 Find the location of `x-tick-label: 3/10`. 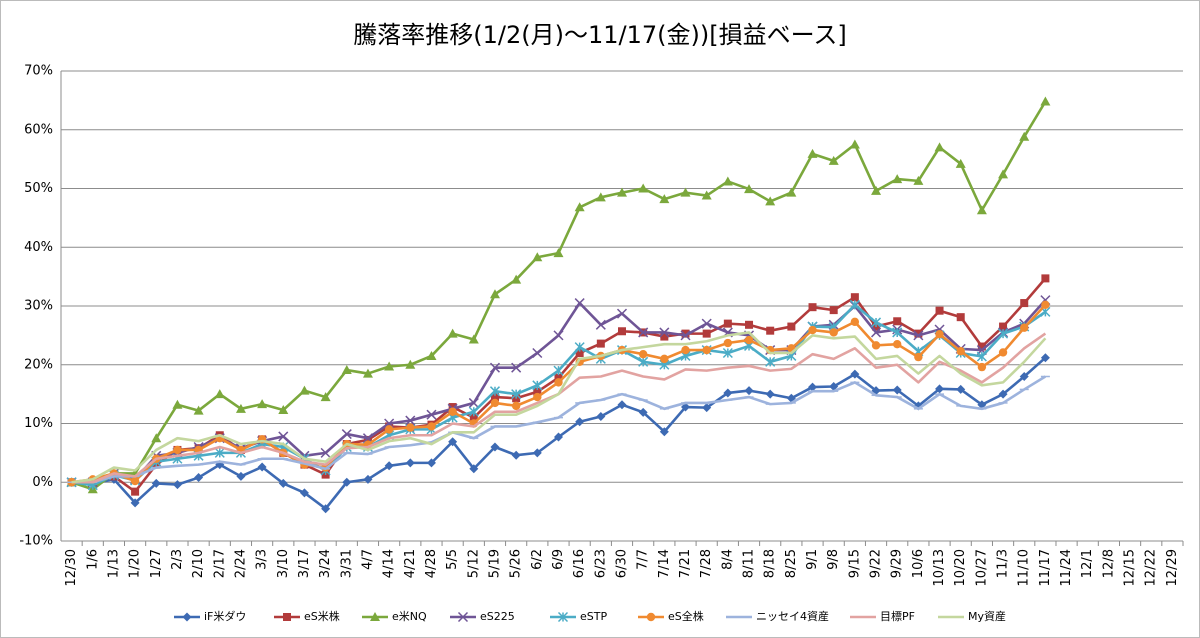

x-tick-label: 3/10 is located at coordinates (283, 563).